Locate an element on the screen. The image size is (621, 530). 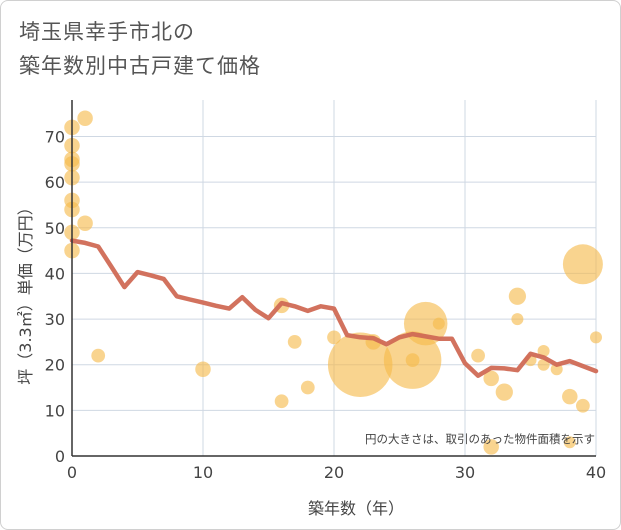
y-tick-label: 10 is located at coordinates (55, 410).